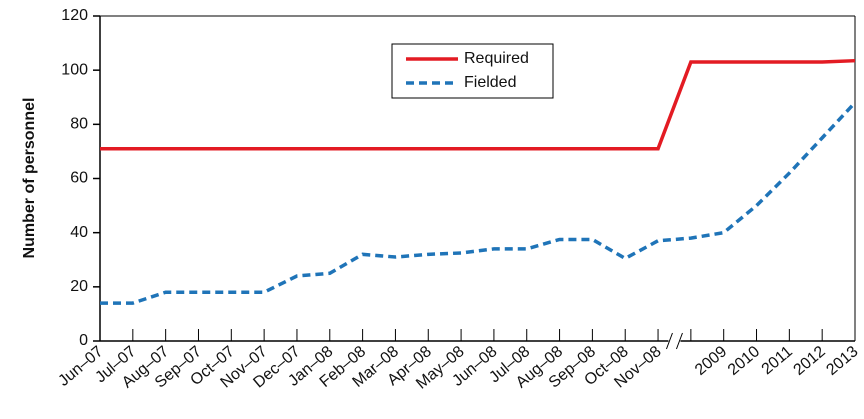 The width and height of the screenshot is (864, 419). I want to click on x-tick-label: 2012, so click(810, 361).